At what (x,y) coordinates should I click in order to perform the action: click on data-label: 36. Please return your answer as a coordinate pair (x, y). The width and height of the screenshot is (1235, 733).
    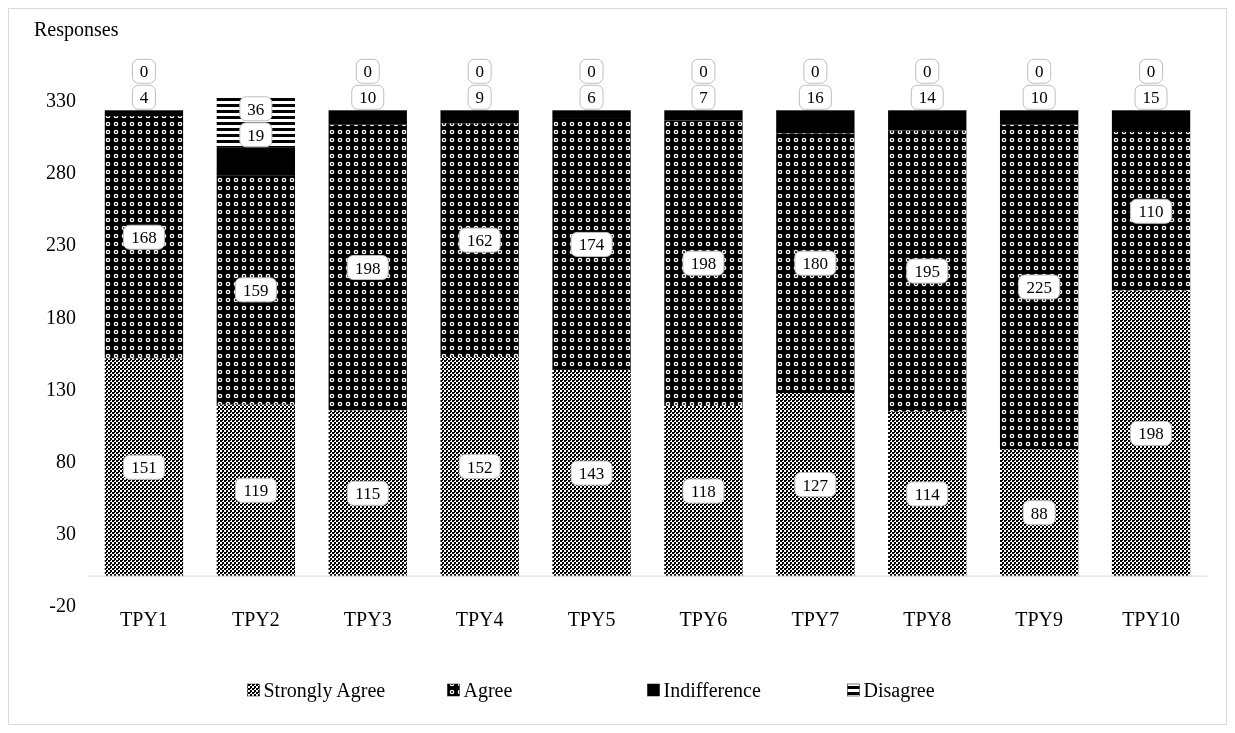
    Looking at the image, I should click on (256, 109).